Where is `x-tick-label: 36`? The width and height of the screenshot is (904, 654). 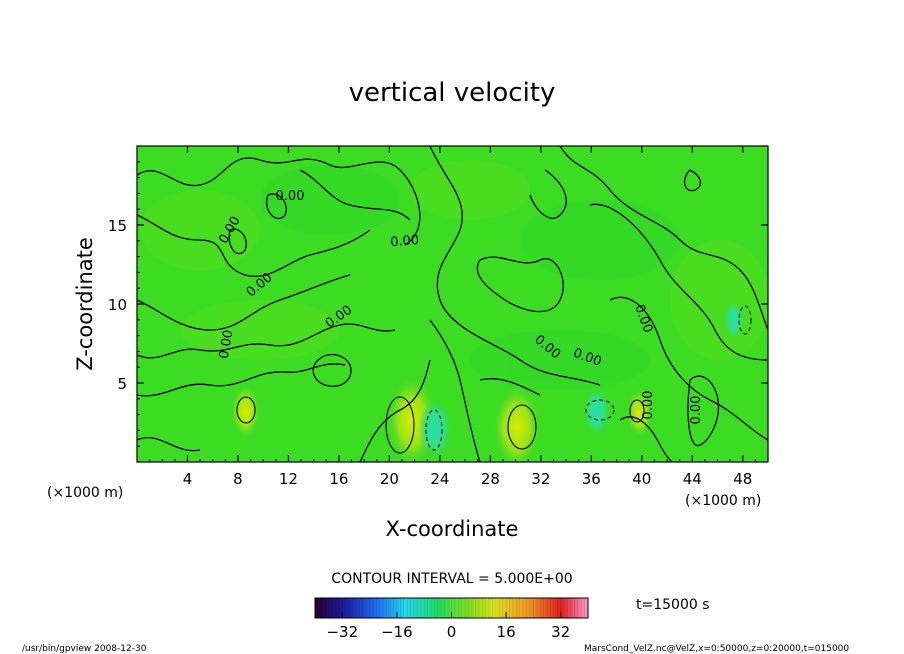 x-tick-label: 36 is located at coordinates (591, 479).